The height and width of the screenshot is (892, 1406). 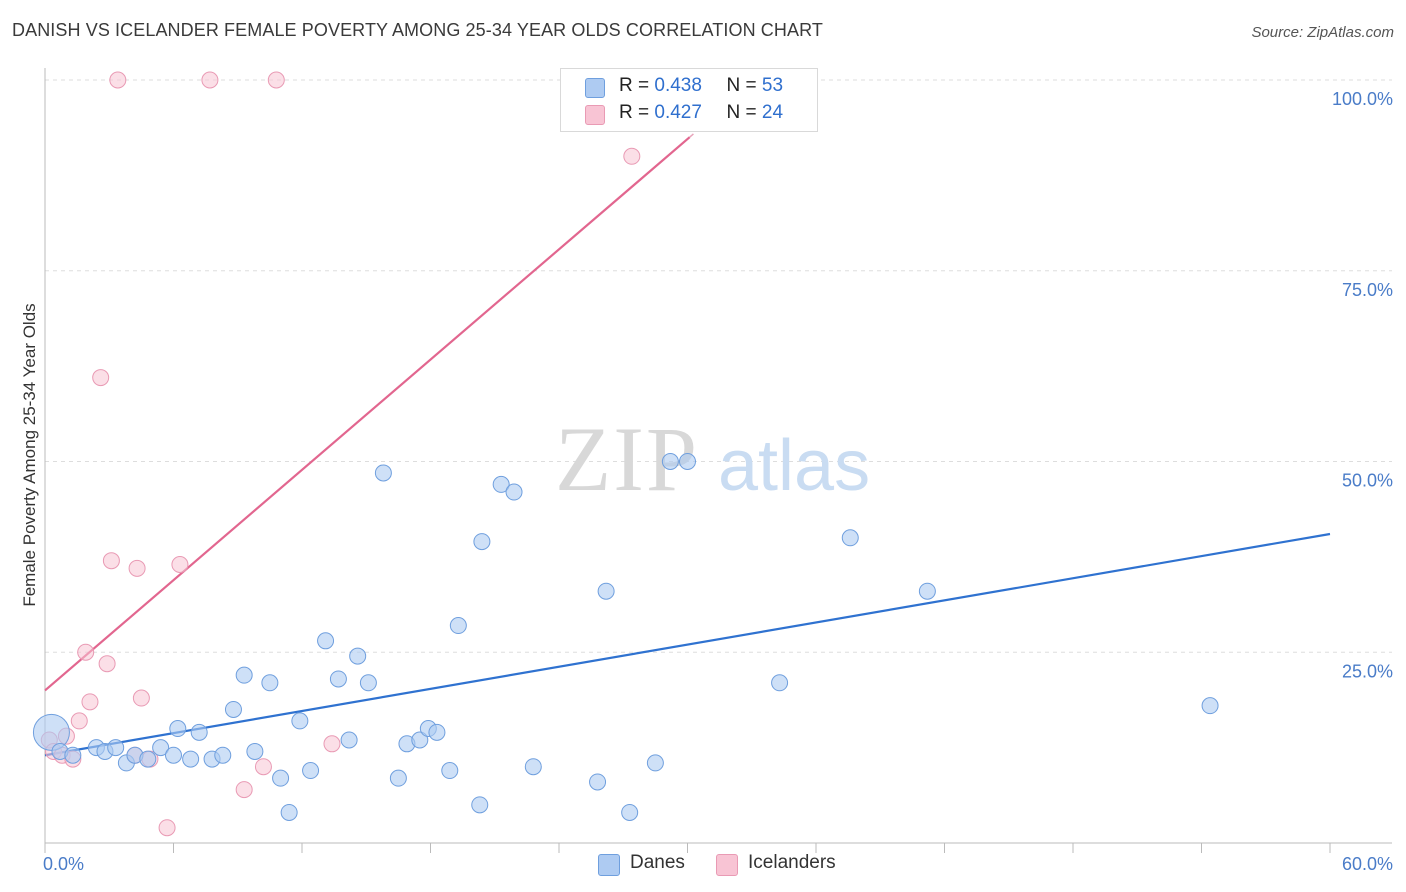 I want to click on x-tick-labels: 0.0% 60.0%, so click(x=718, y=864).